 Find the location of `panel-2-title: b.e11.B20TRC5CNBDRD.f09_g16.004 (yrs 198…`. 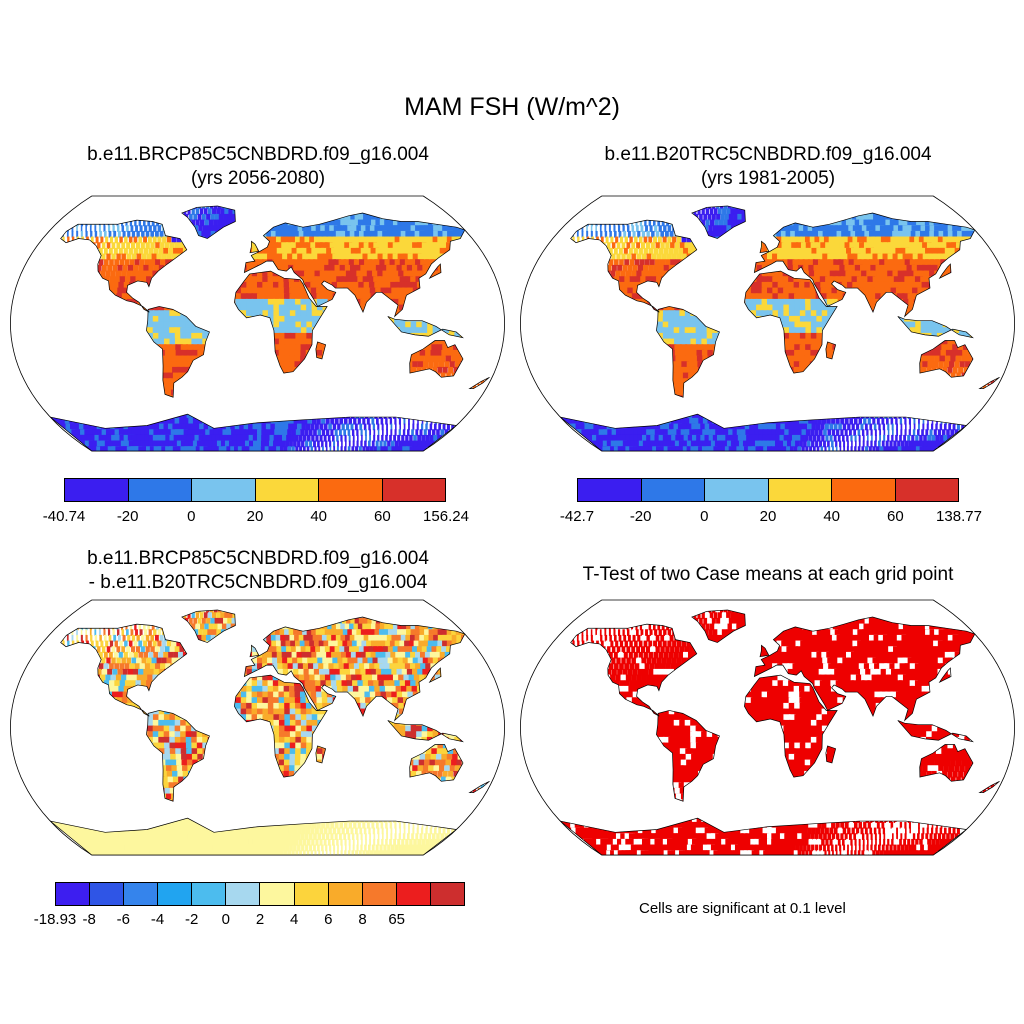

panel-2-title: b.e11.B20TRC5CNBDRD.f09_g16.004 (yrs 198… is located at coordinates (768, 167).